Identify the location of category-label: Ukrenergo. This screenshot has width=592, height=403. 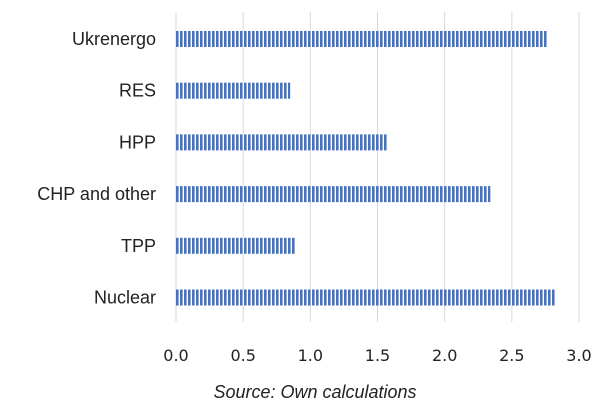
(114, 39).